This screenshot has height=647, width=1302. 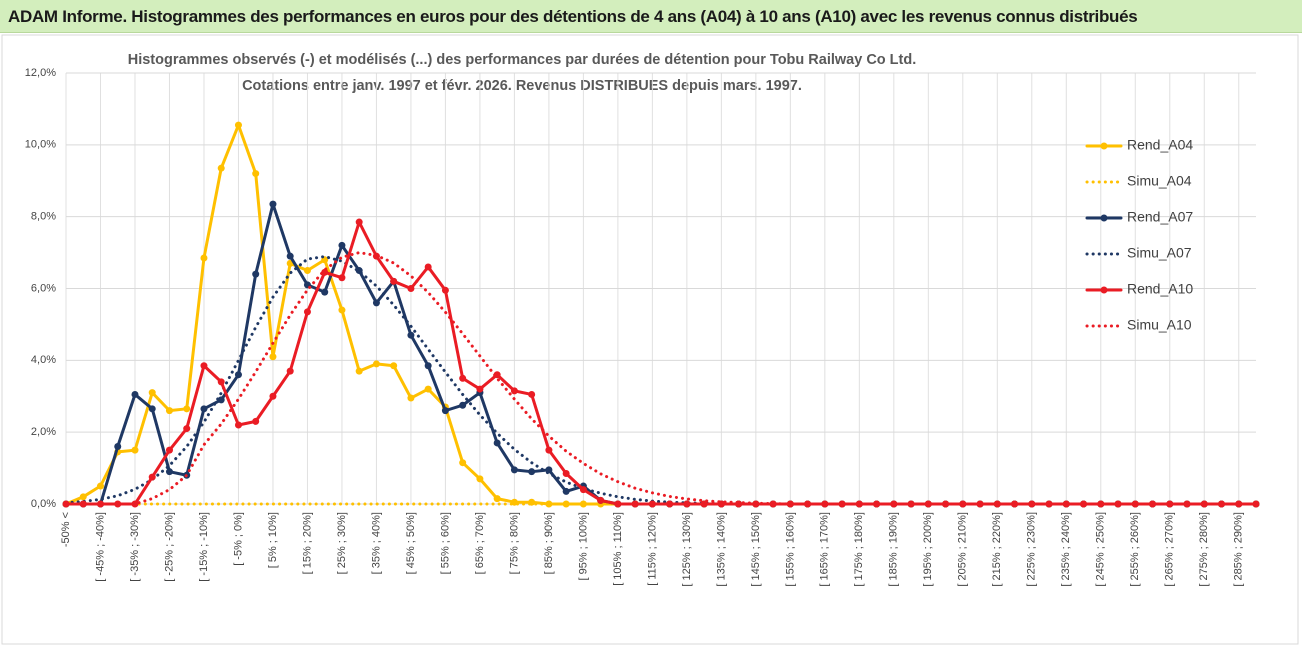 What do you see at coordinates (204, 547) in the screenshot?
I see `x-tick-label: [ -15% ; -10%]` at bounding box center [204, 547].